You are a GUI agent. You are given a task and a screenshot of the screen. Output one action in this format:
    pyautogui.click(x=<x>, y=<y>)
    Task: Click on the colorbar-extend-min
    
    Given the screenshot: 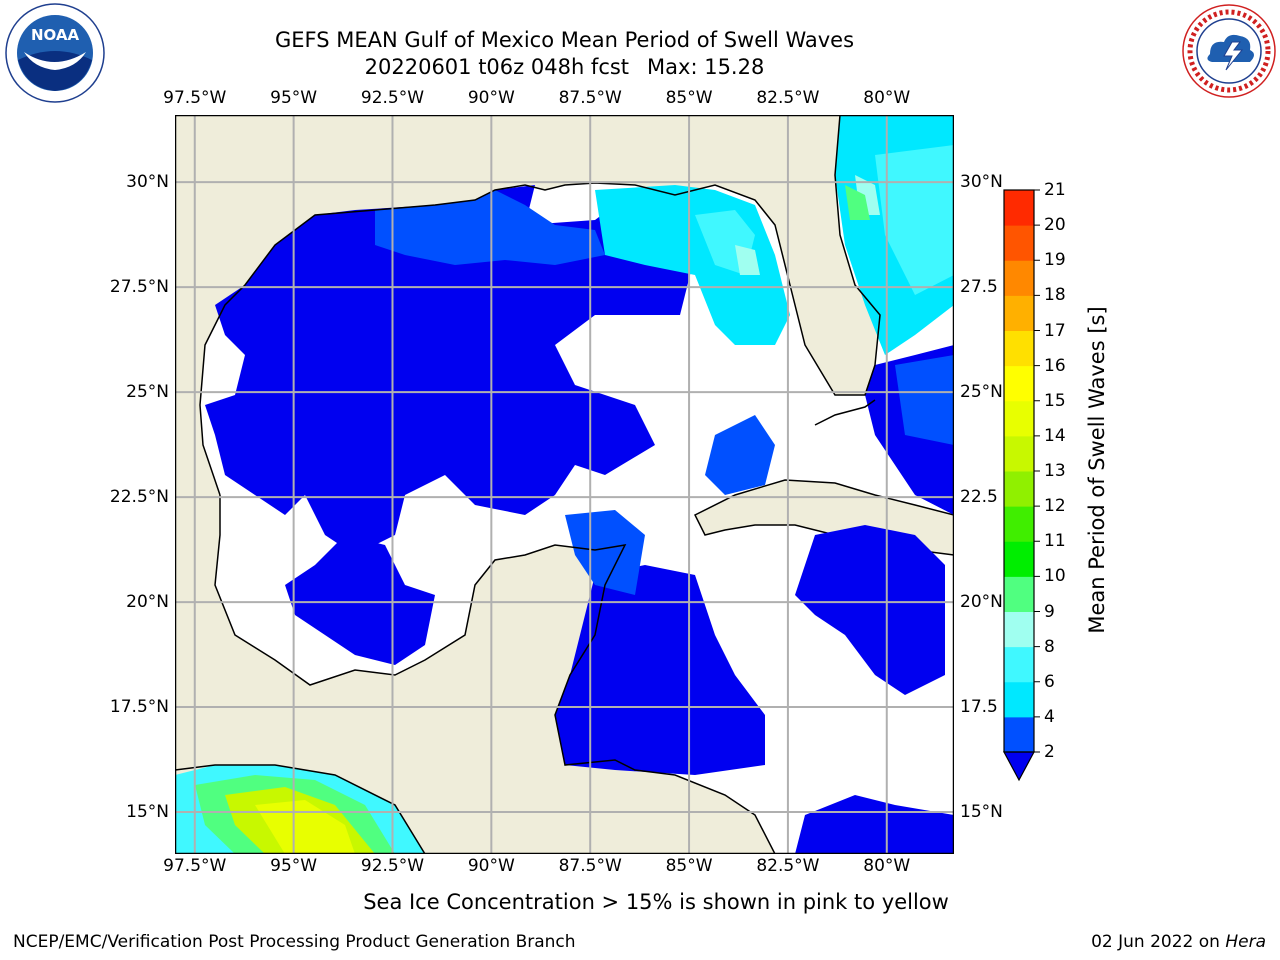 What is the action you would take?
    pyautogui.click(x=1019, y=766)
    